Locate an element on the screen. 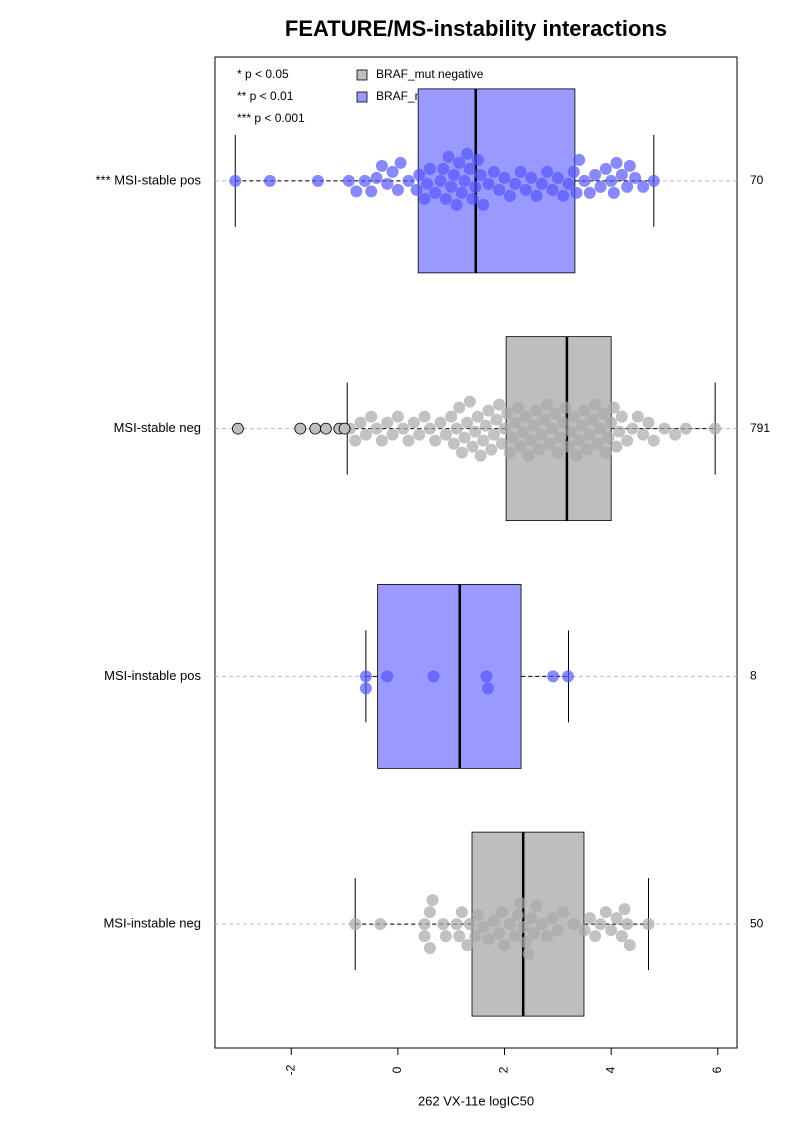  legend-label: BRAF_mut negative is located at coordinates (430, 74).